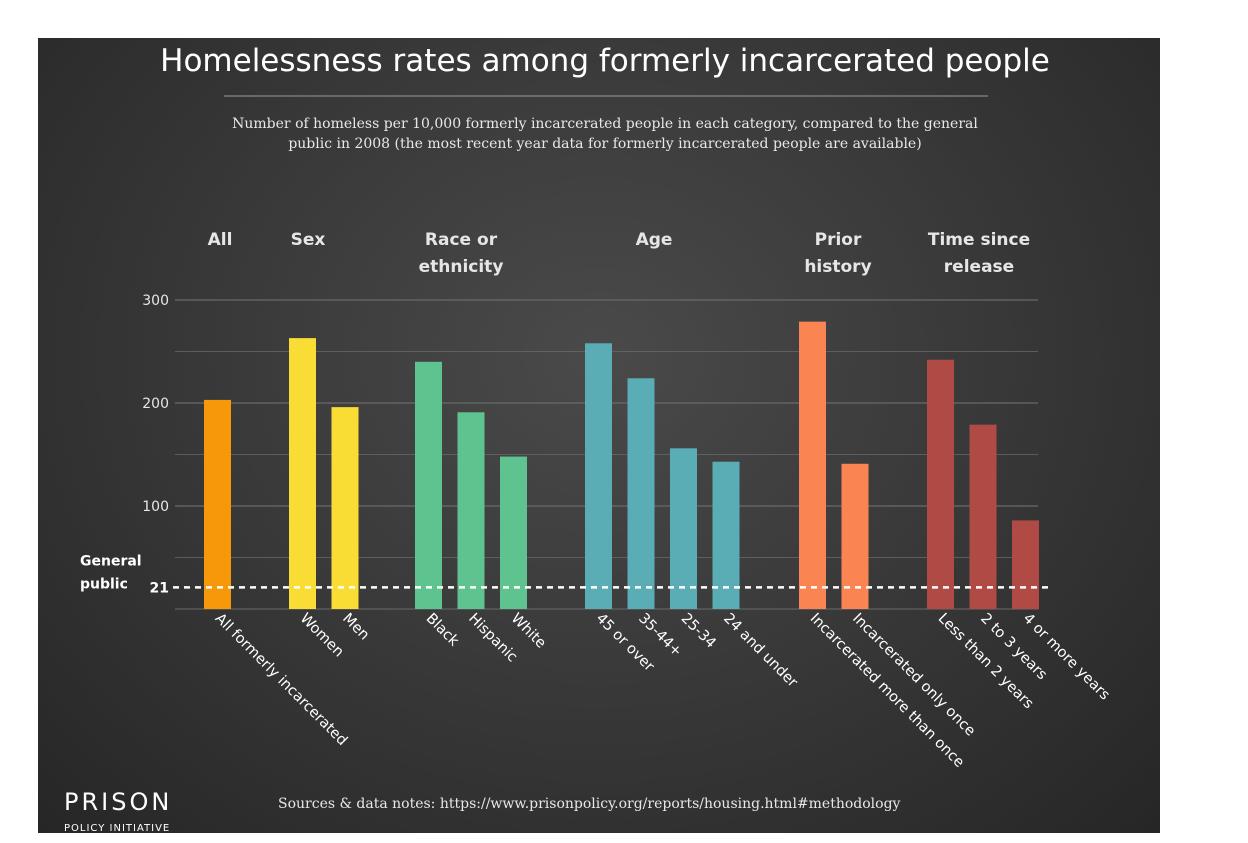 The image size is (1248, 843). Describe the element at coordinates (528, 631) in the screenshot. I see `category-label: White` at that location.